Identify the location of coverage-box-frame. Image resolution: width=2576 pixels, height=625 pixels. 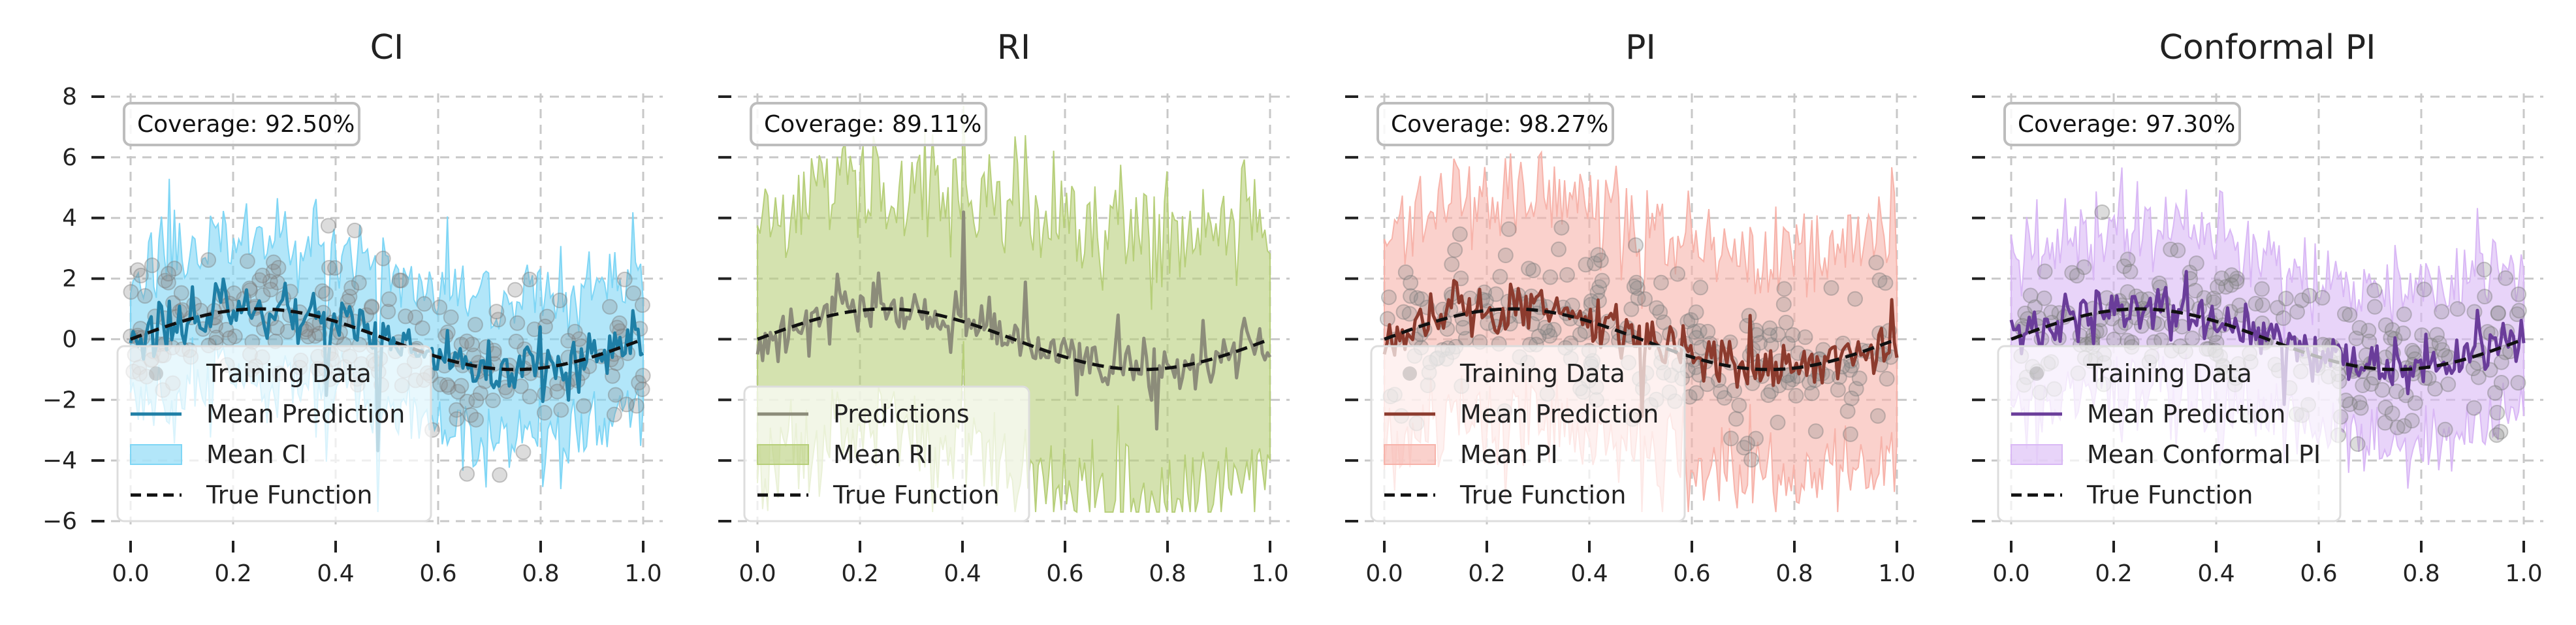
(1495, 124).